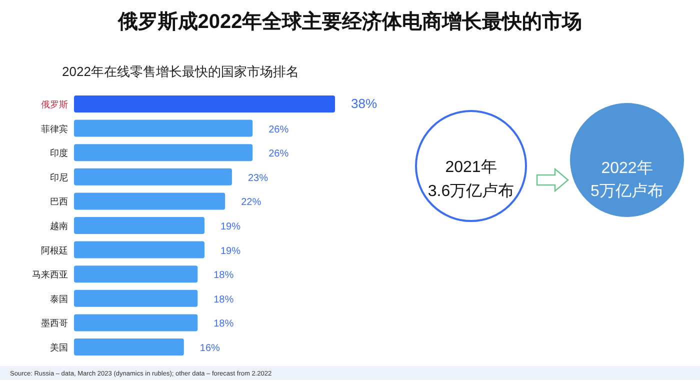 Image resolution: width=700 pixels, height=387 pixels. Describe the element at coordinates (180, 71) in the screenshot. I see `chart-subtitle: 2022年在线零售增长最快的国家市场排名` at that location.